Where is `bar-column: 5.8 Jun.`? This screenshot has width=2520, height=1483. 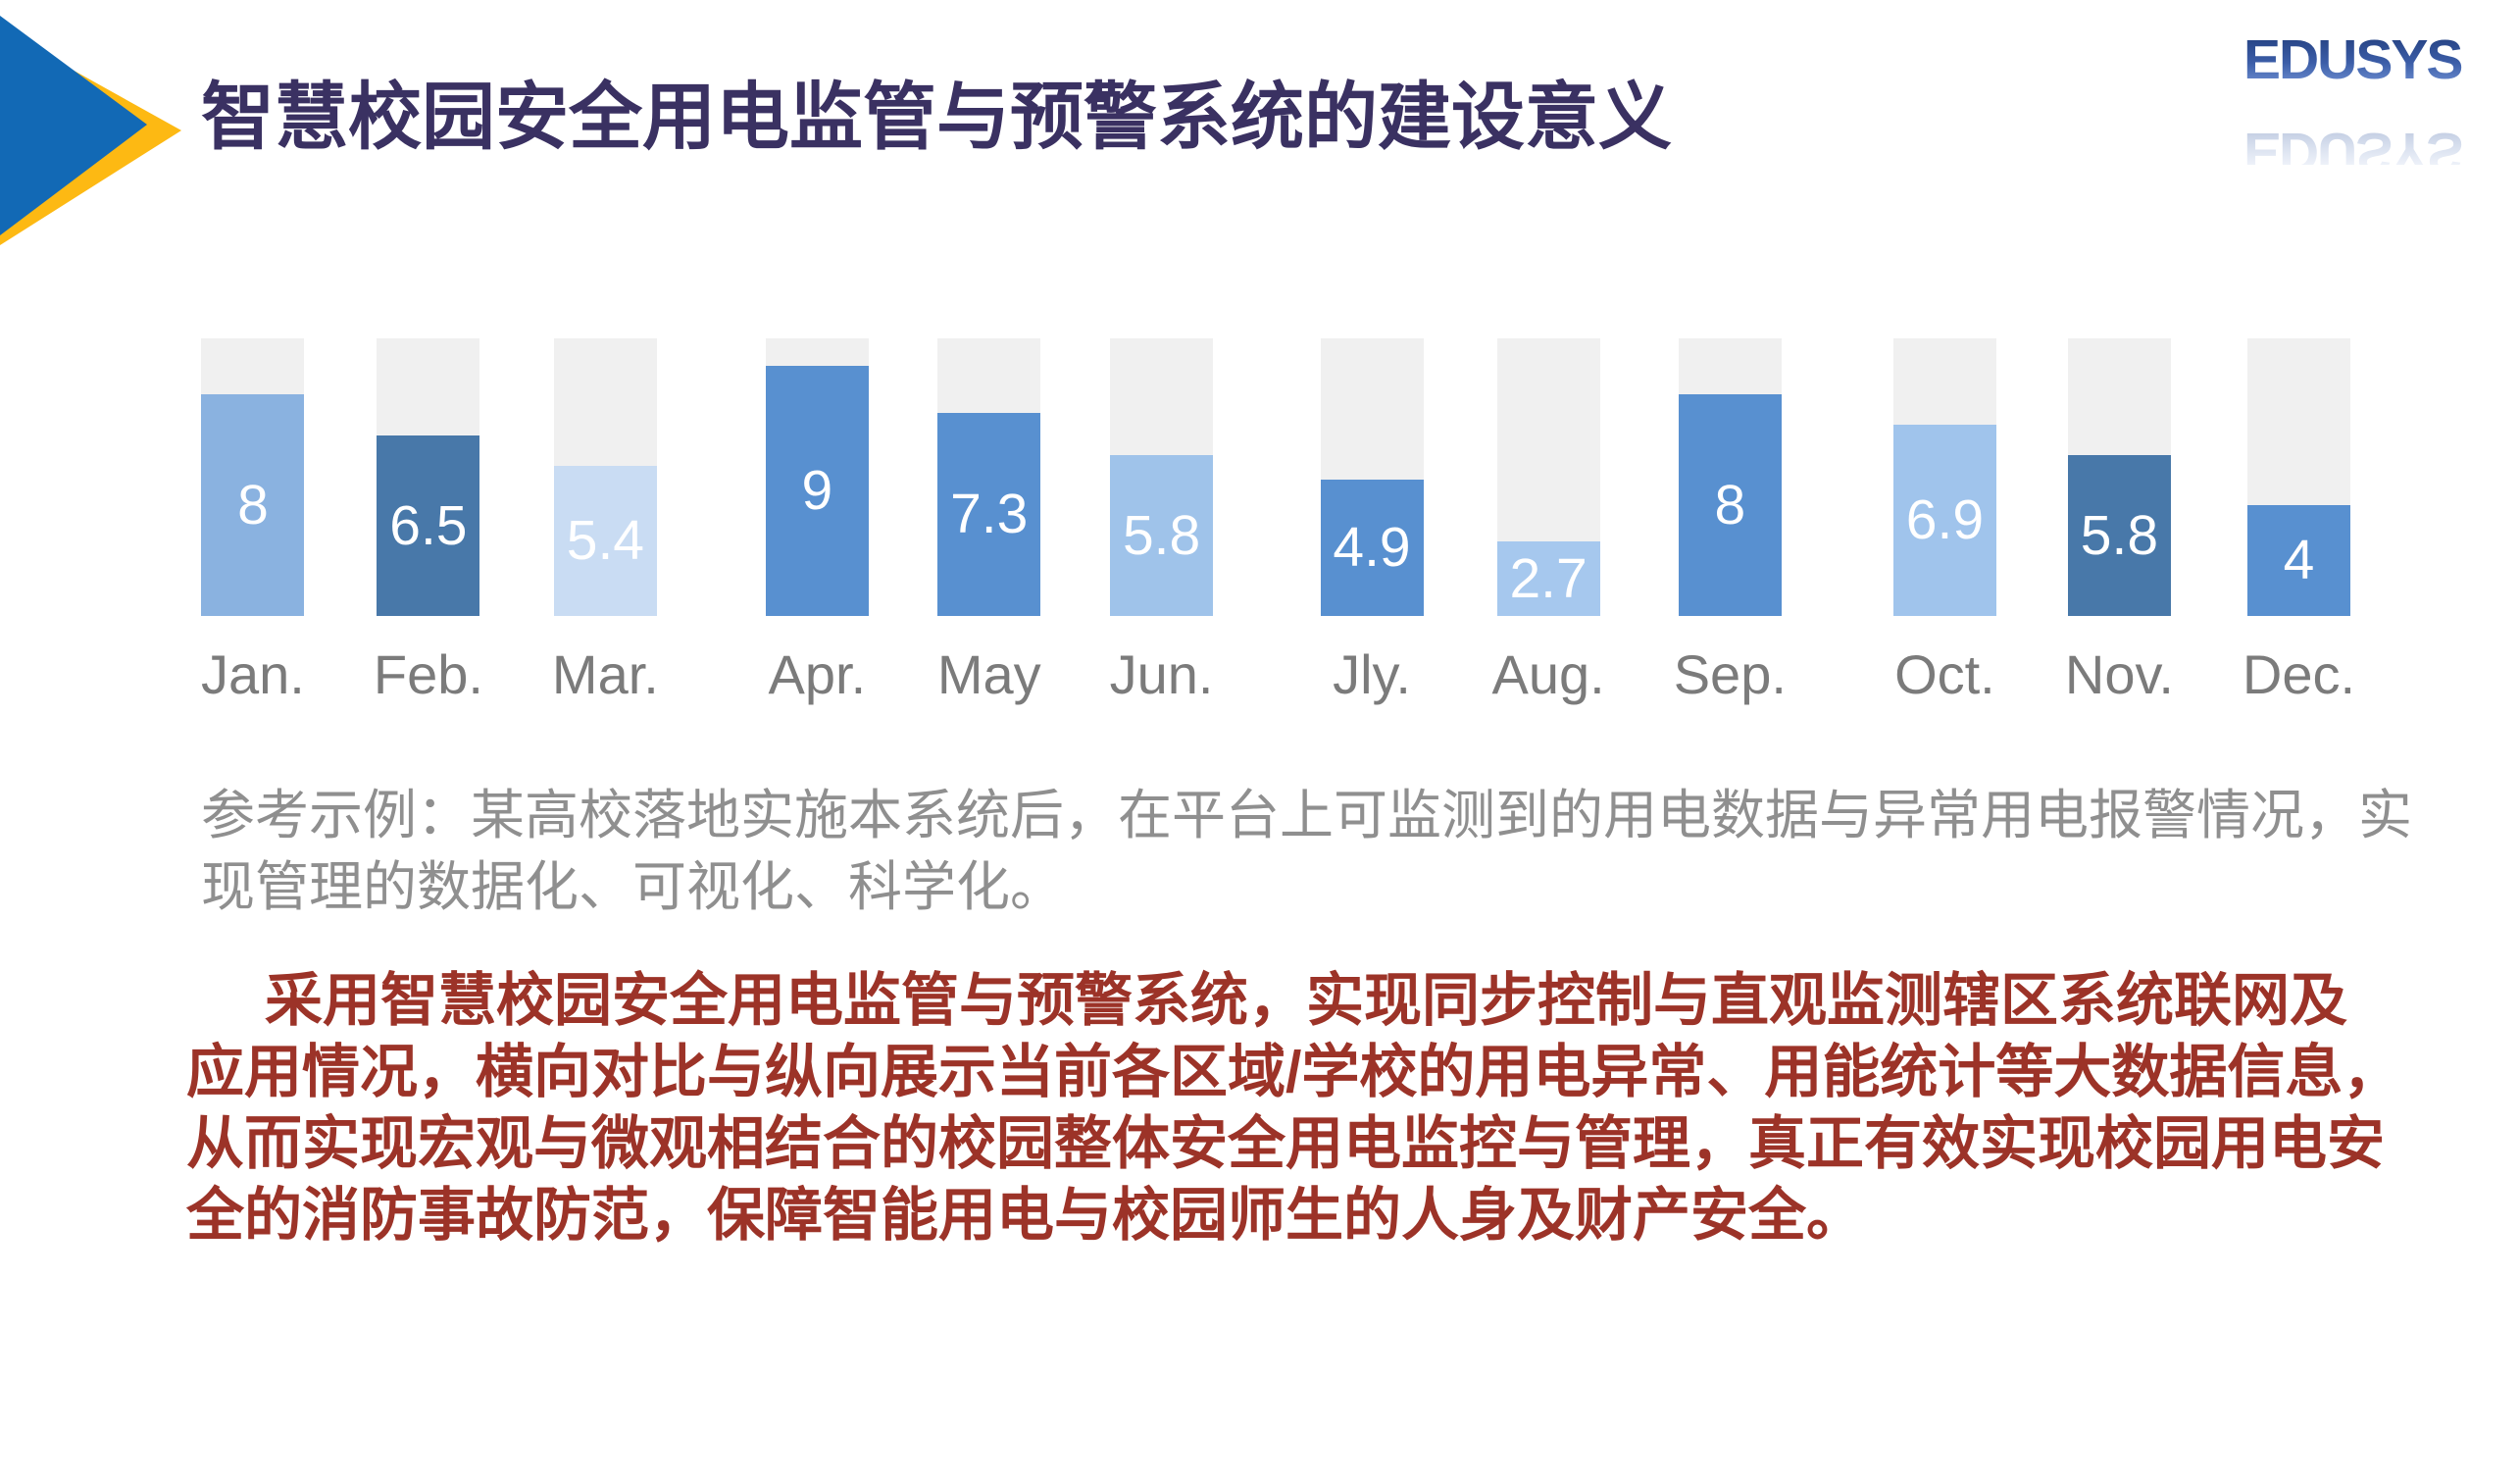 bar-column: 5.8 Jun. is located at coordinates (1162, 520).